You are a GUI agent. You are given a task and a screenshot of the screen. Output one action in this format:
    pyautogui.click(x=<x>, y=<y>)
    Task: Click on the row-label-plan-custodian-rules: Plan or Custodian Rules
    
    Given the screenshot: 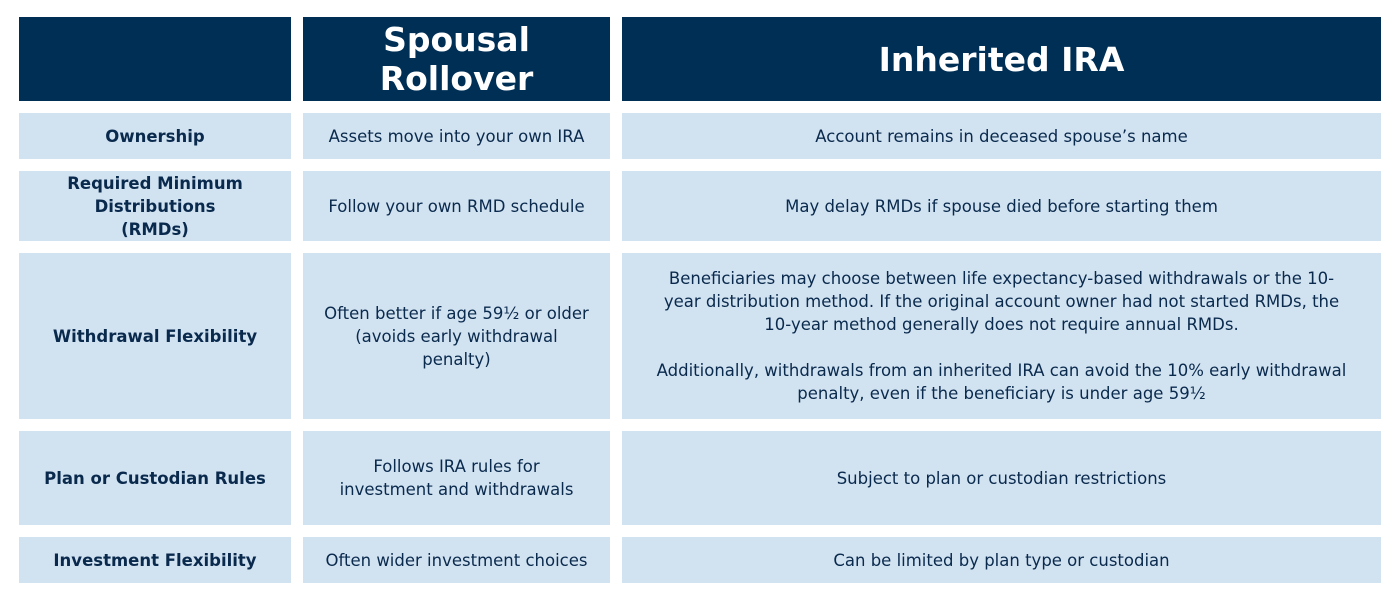 What is the action you would take?
    pyautogui.click(x=155, y=478)
    